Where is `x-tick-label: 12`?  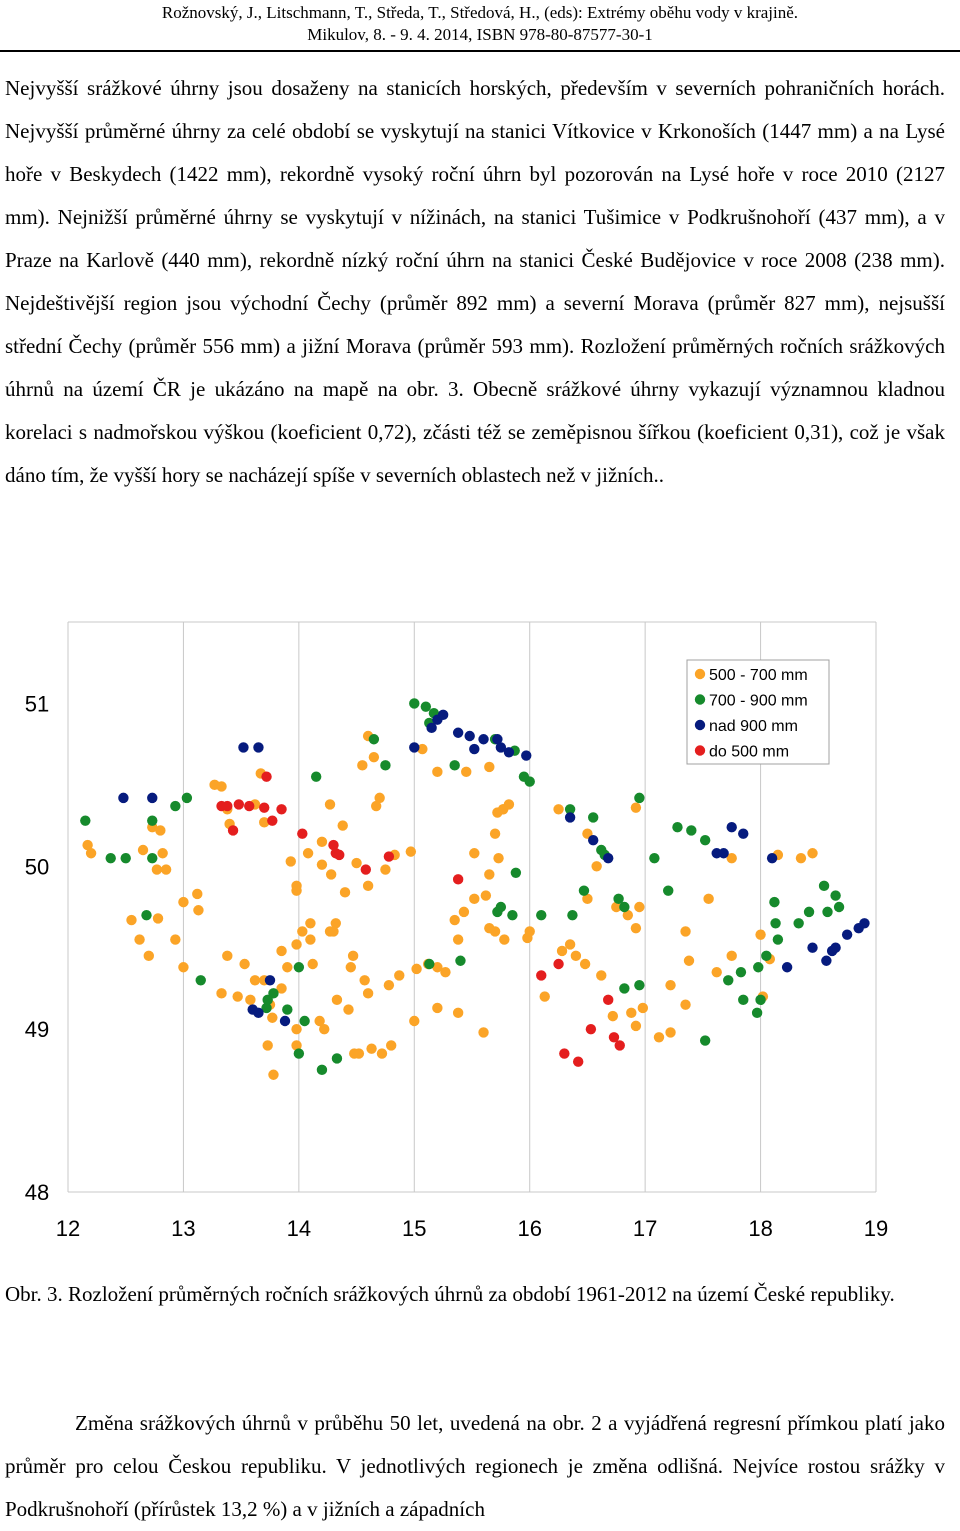
x-tick-label: 12 is located at coordinates (68, 1228).